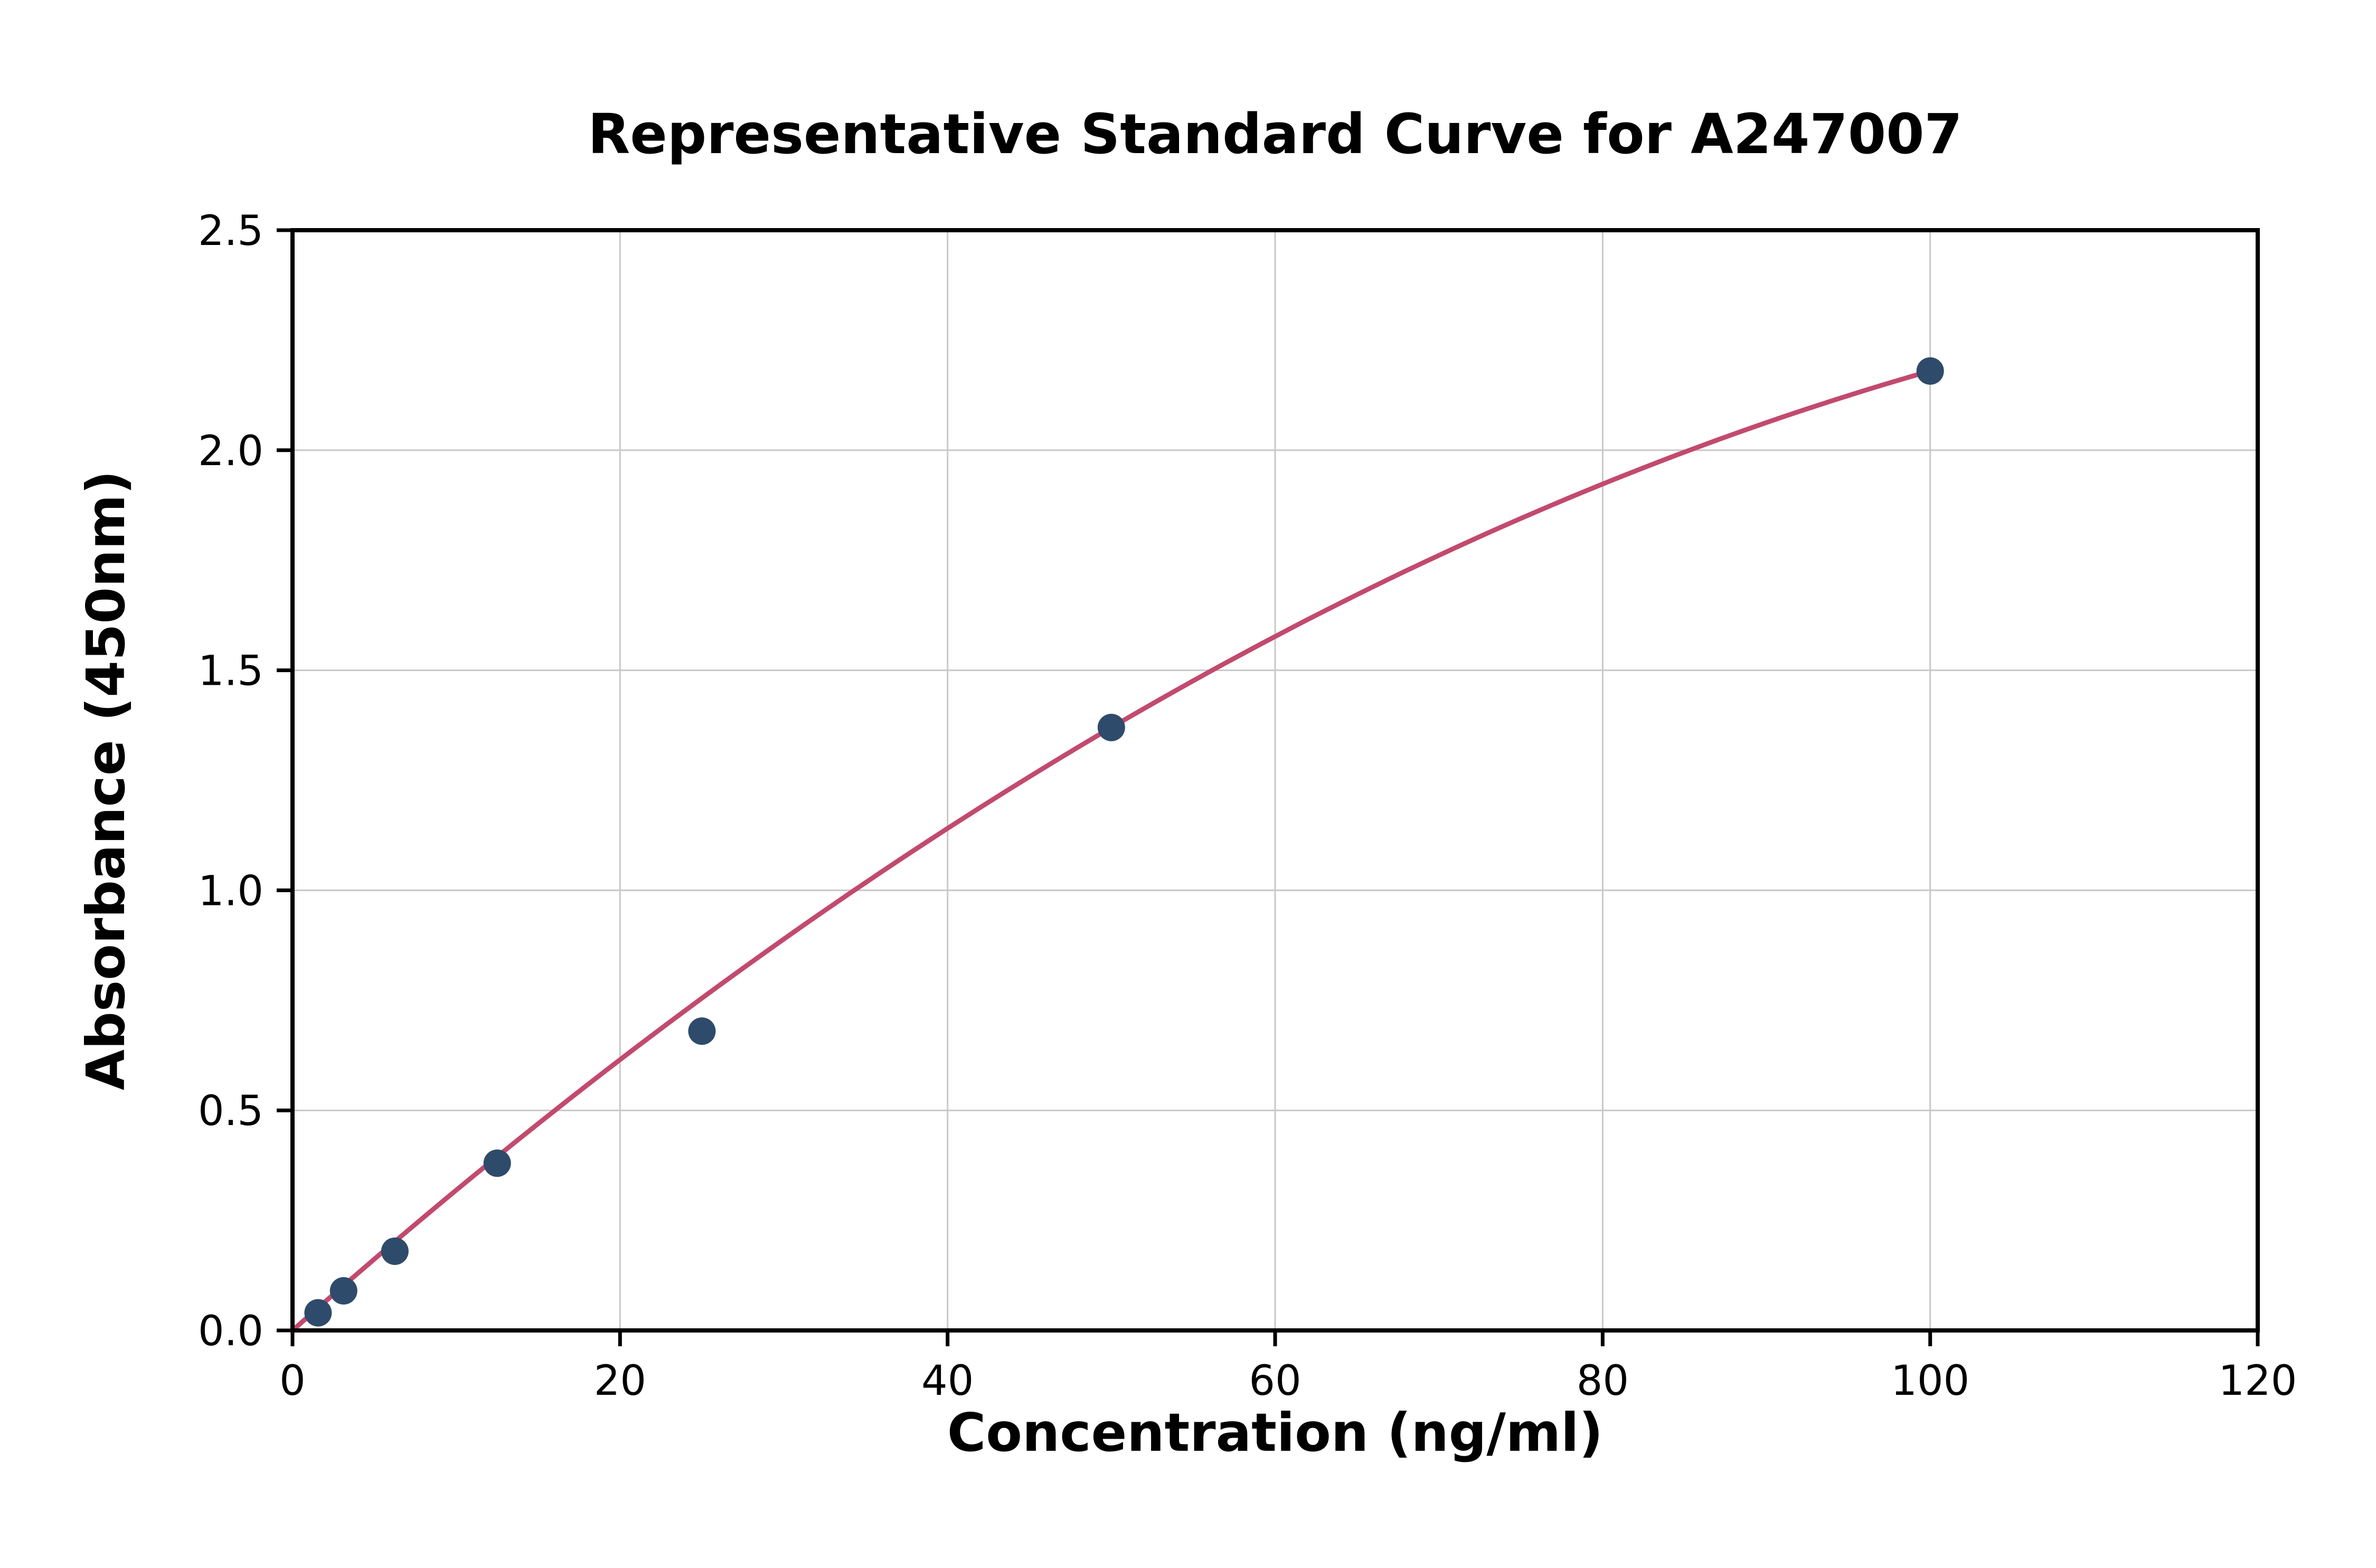 Image resolution: width=2376 pixels, height=1568 pixels. I want to click on y-tick-label: 2.0, so click(231, 451).